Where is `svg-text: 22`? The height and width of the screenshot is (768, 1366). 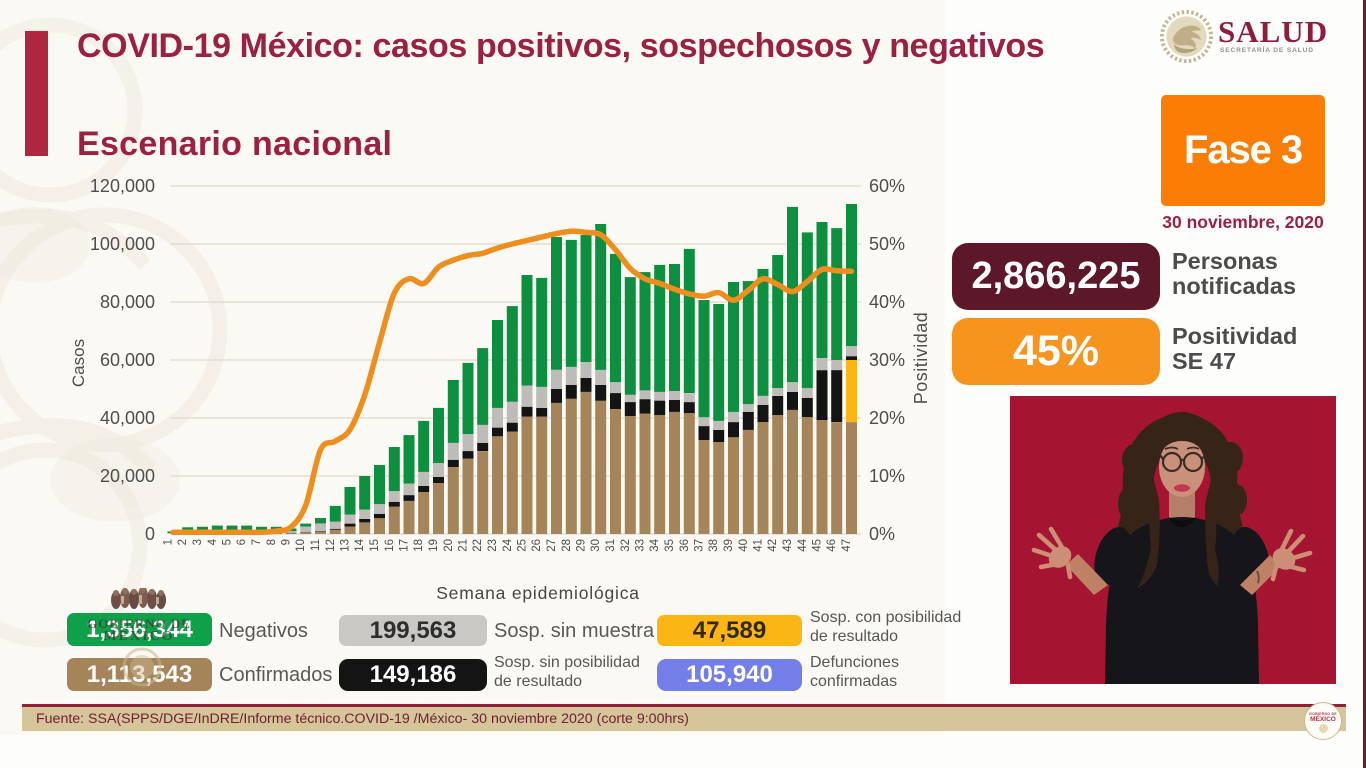
svg-text: 22 is located at coordinates (478, 545).